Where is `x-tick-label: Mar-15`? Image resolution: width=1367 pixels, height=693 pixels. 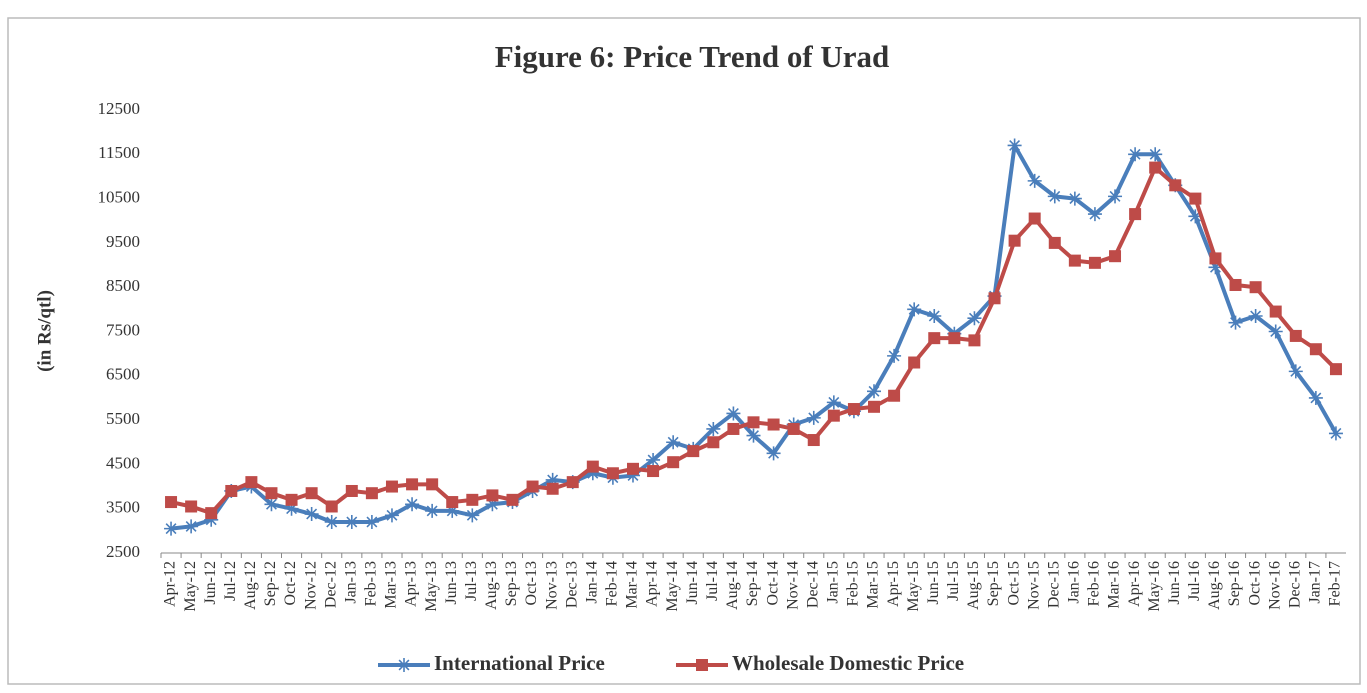 x-tick-label: Mar-15 is located at coordinates (873, 585).